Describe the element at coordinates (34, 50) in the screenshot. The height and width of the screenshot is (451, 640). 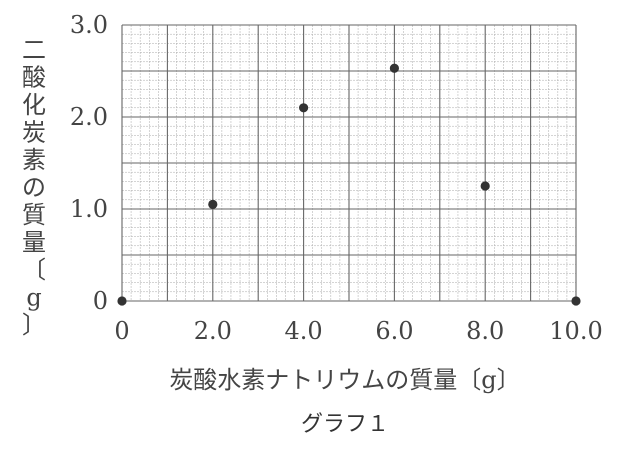
I see `y-axis-title-char: 二` at that location.